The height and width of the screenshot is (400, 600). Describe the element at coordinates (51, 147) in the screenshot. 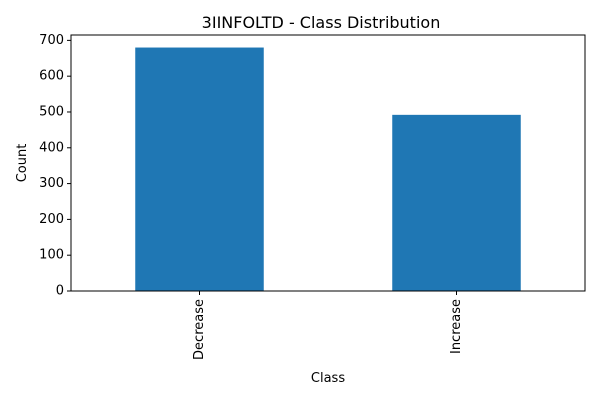

I see `y-tick-label: 400` at that location.